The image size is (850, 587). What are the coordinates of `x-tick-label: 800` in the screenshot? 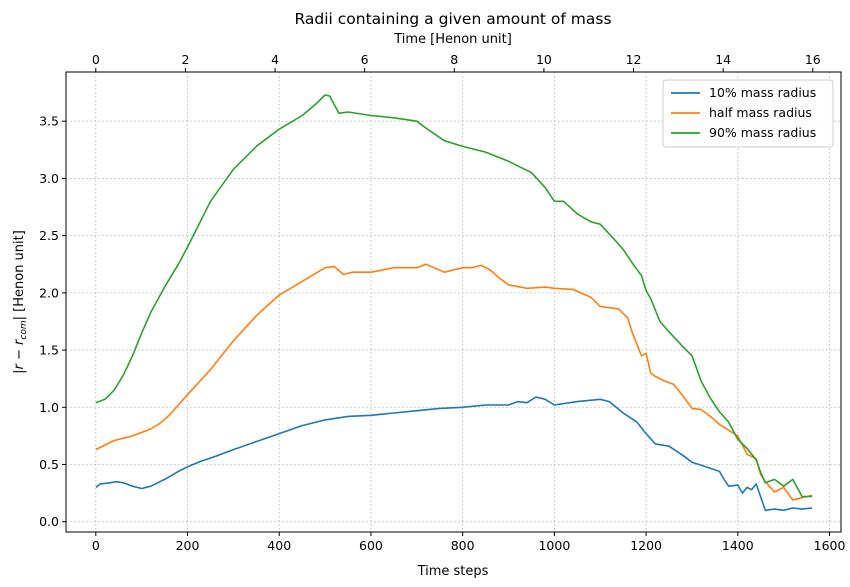 It's located at (463, 545).